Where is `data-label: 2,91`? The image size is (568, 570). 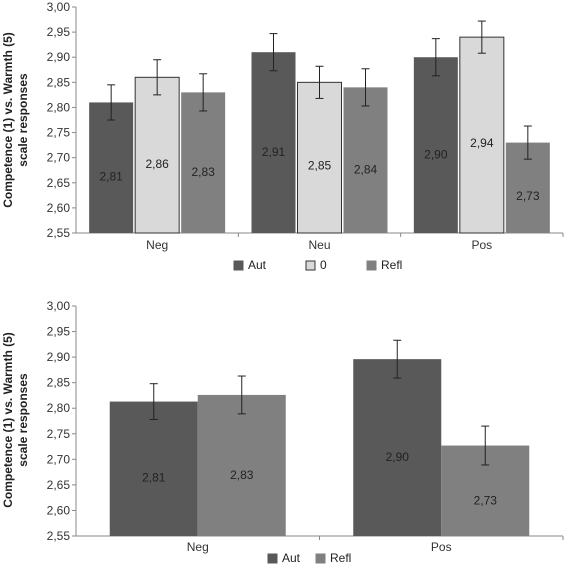
data-label: 2,91 is located at coordinates (274, 152).